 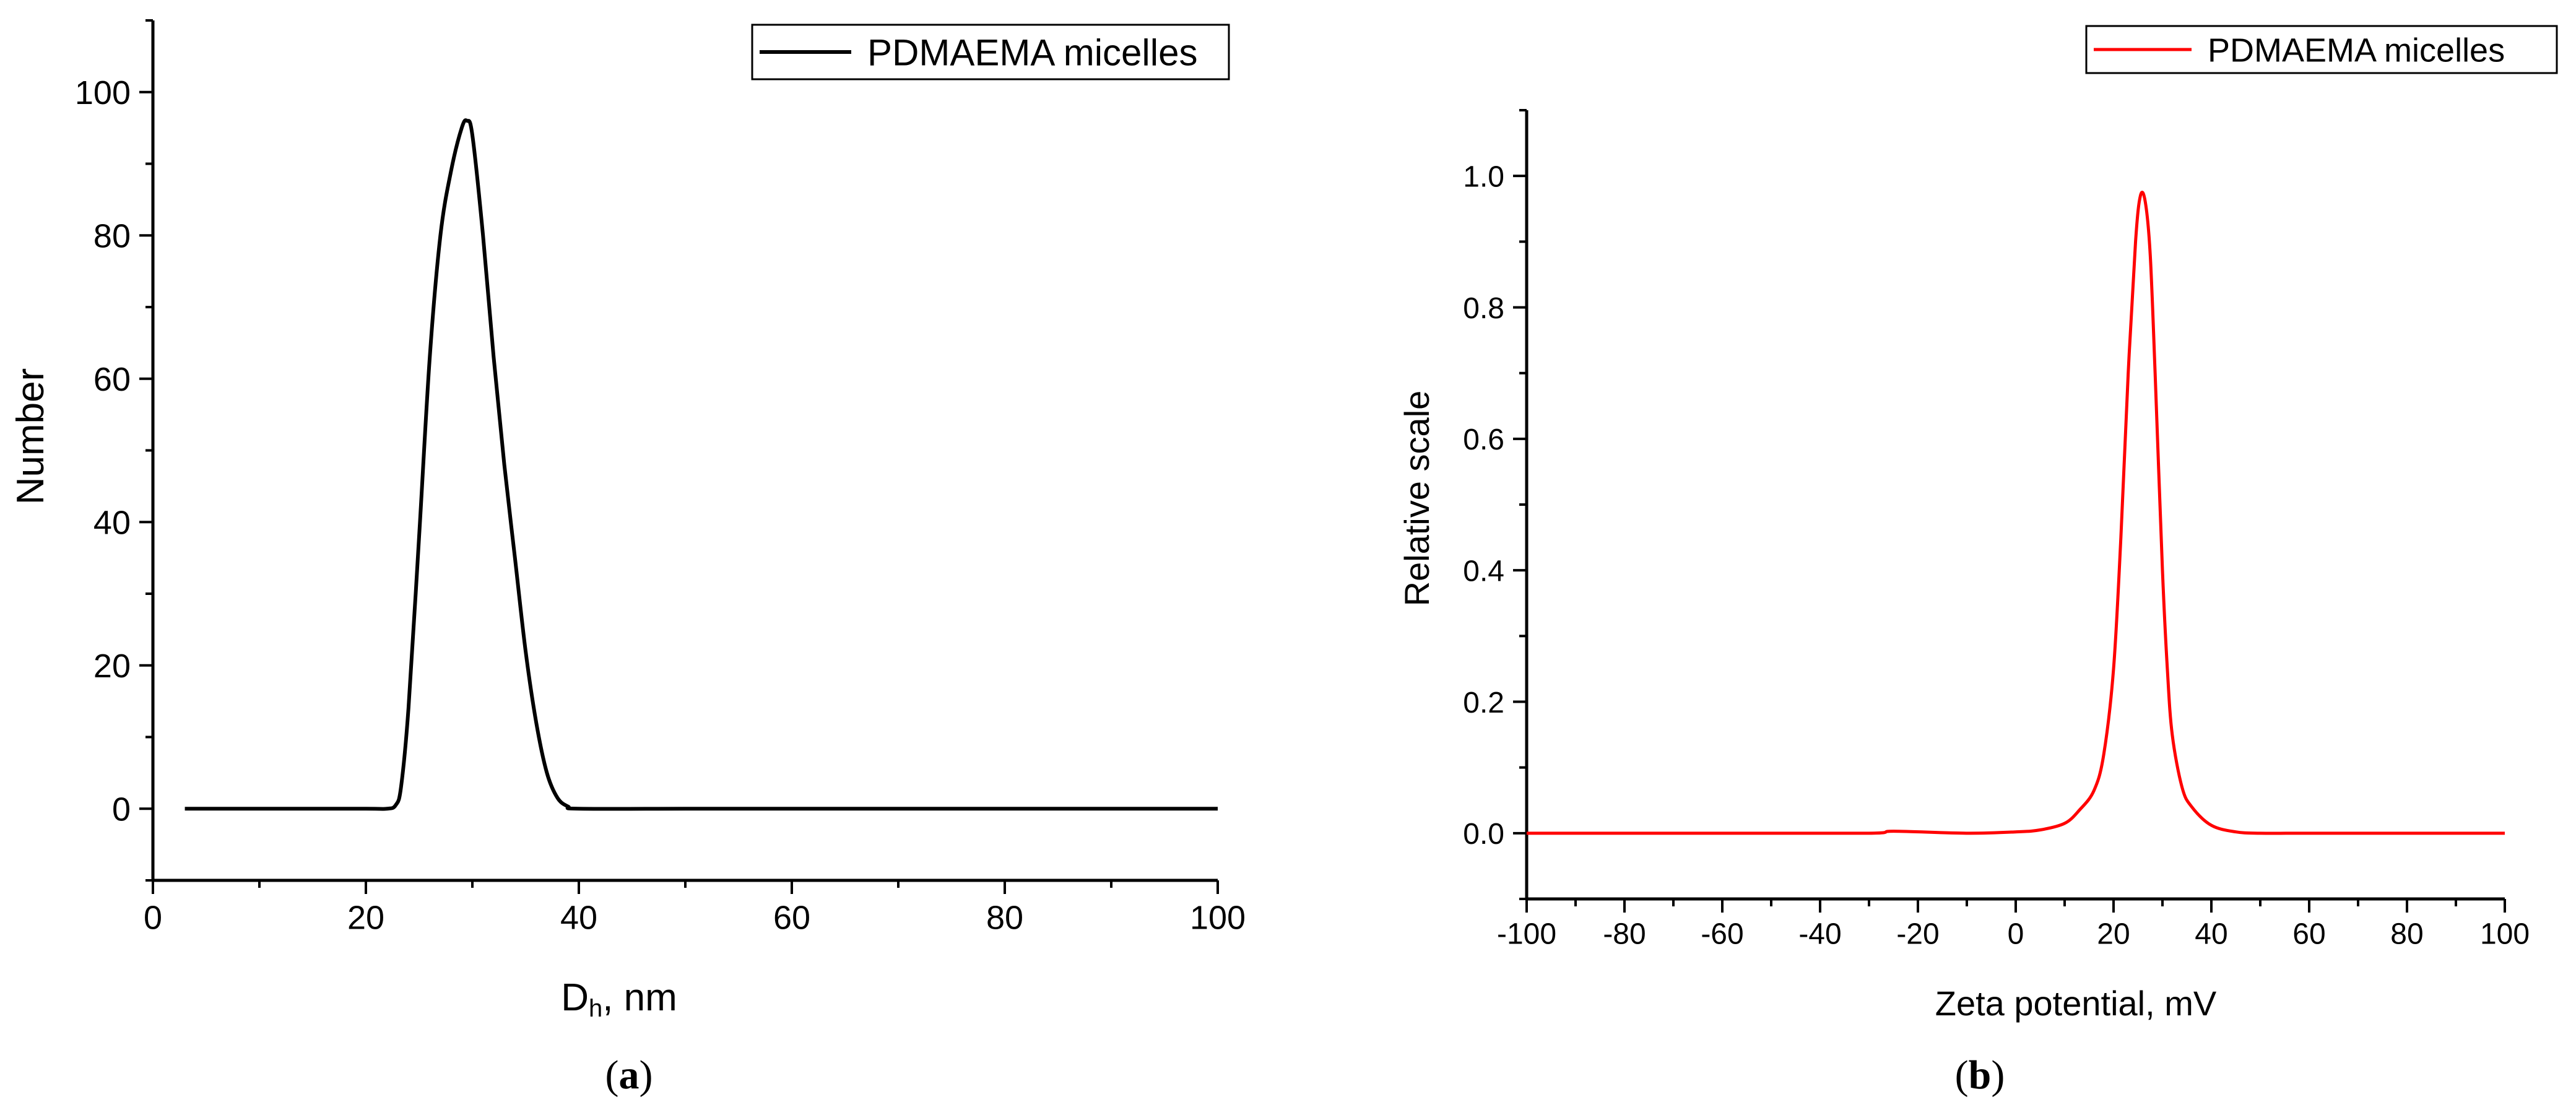 I want to click on panel-b-letter: b, so click(x=1980, y=1075).